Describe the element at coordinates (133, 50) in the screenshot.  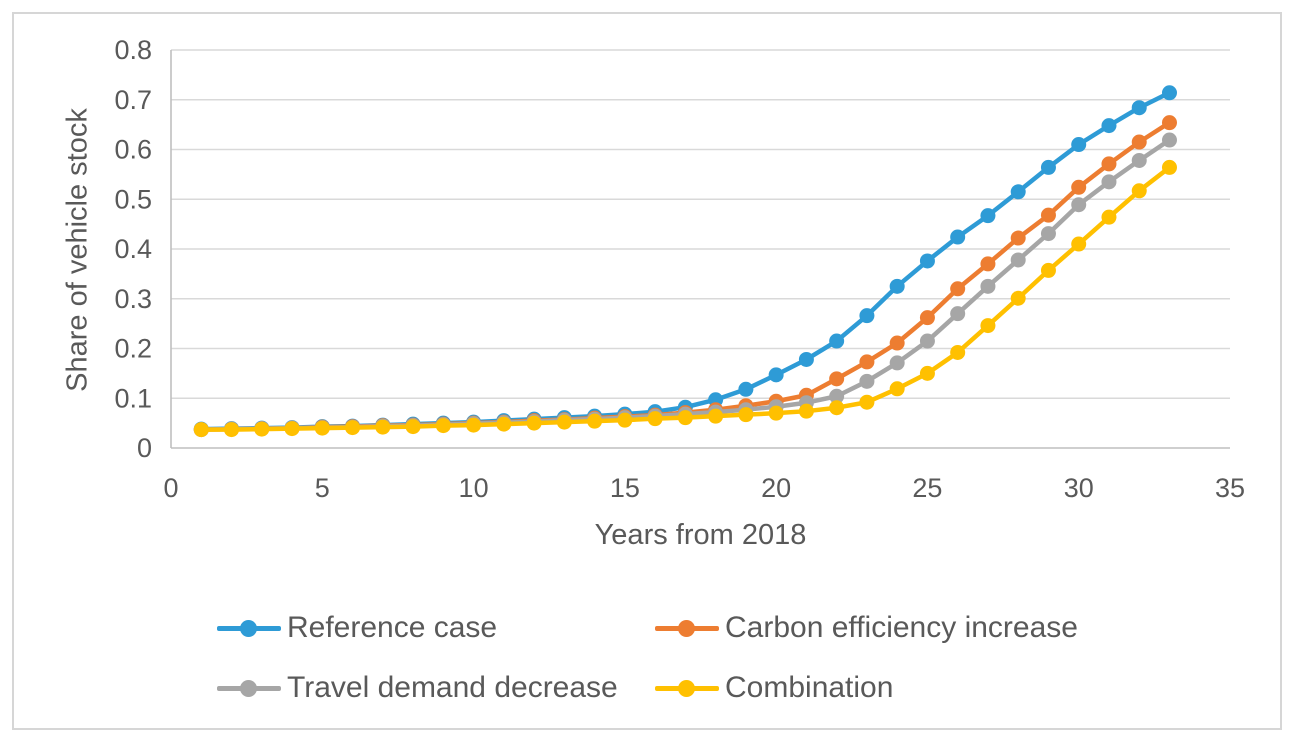
I see `y-tick-label: 0.8` at that location.